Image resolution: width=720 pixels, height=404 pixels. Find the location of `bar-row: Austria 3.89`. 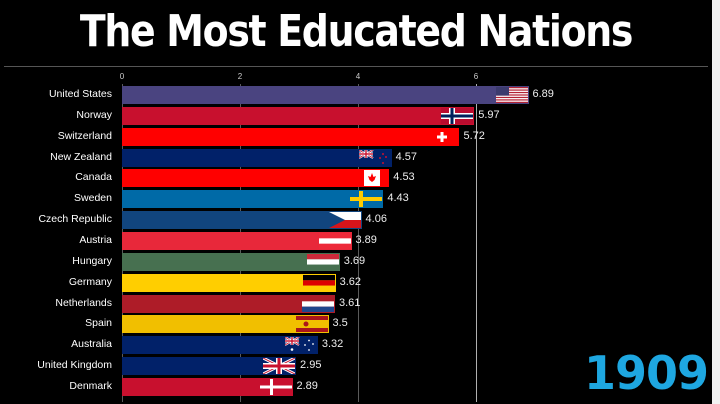

bar-row: Austria 3.89 is located at coordinates (356, 240).